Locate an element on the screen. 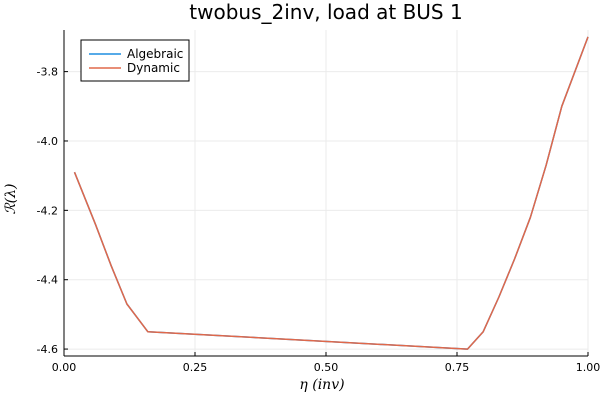  legend-box is located at coordinates (135, 60).